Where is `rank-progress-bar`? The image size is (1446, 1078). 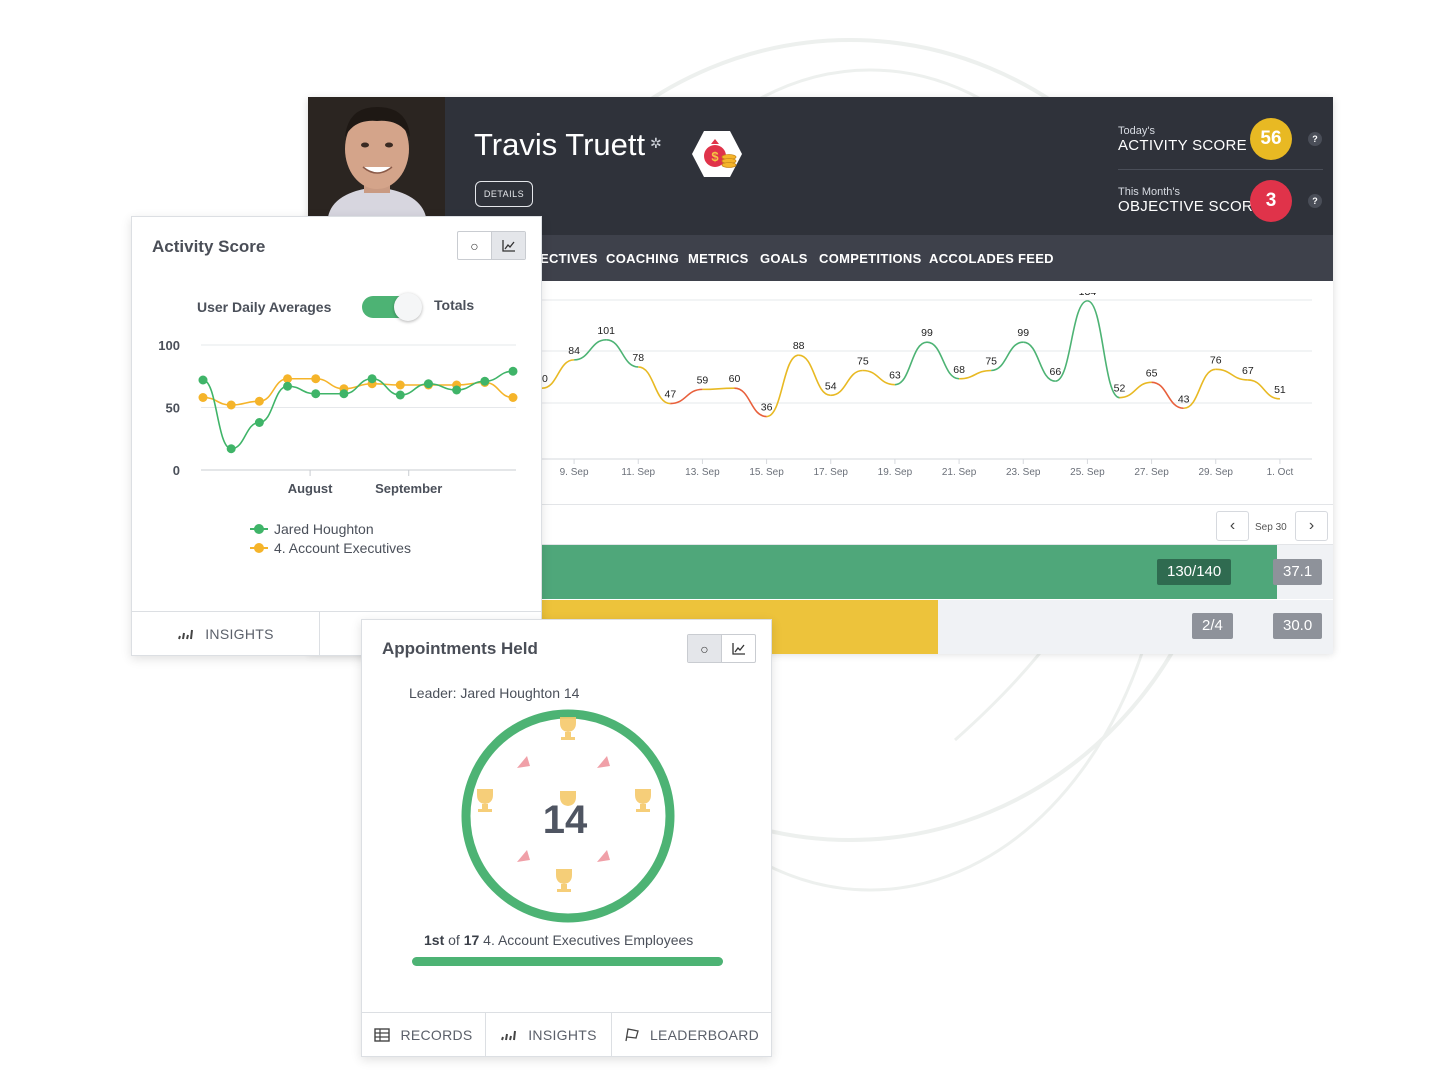
rank-progress-bar is located at coordinates (567, 961).